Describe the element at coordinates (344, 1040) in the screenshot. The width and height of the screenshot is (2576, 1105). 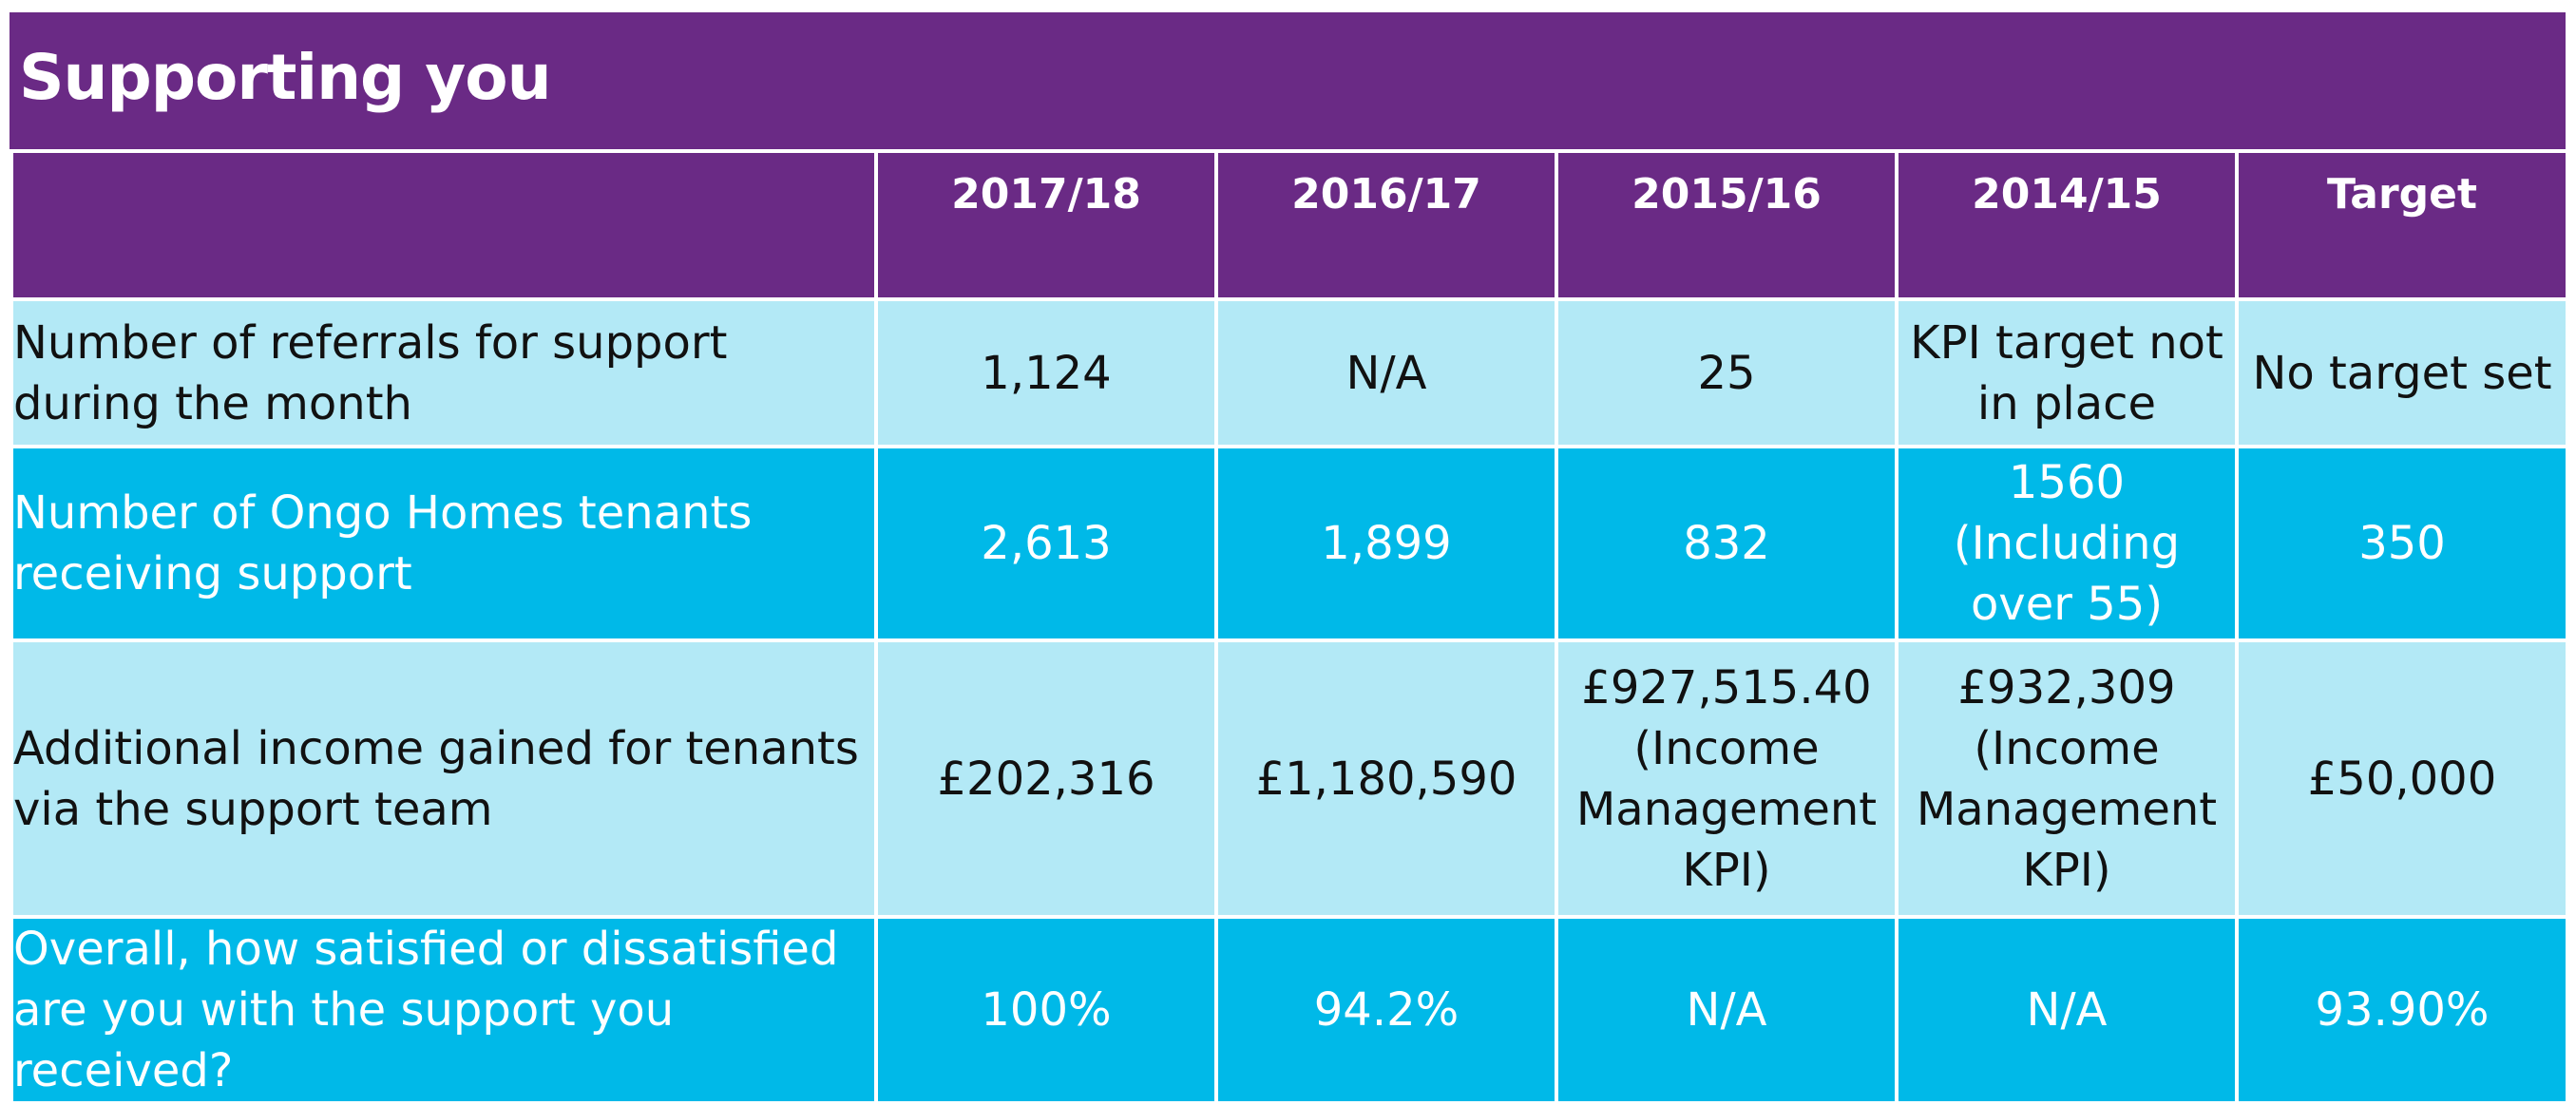
I see `row-label-line: are you with the support you received?` at that location.